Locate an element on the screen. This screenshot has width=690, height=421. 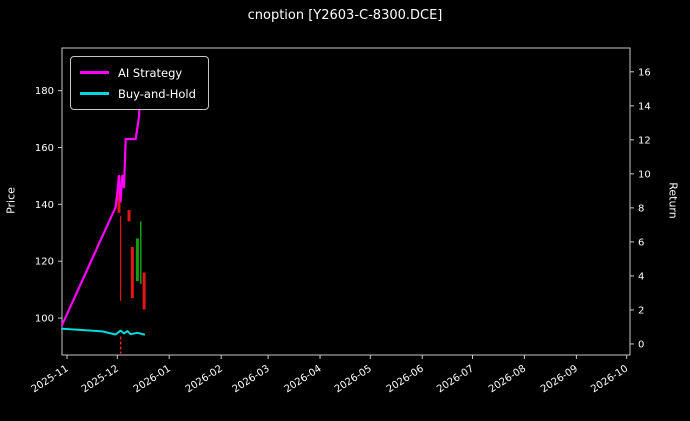
buy-and-hold-line is located at coordinates (103, 331).